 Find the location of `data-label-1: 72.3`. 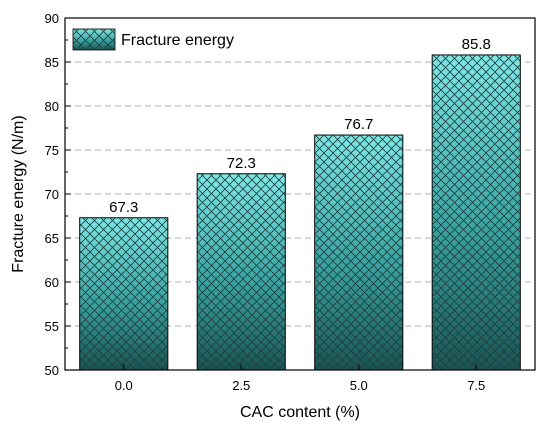

data-label-1: 72.3 is located at coordinates (241, 163).